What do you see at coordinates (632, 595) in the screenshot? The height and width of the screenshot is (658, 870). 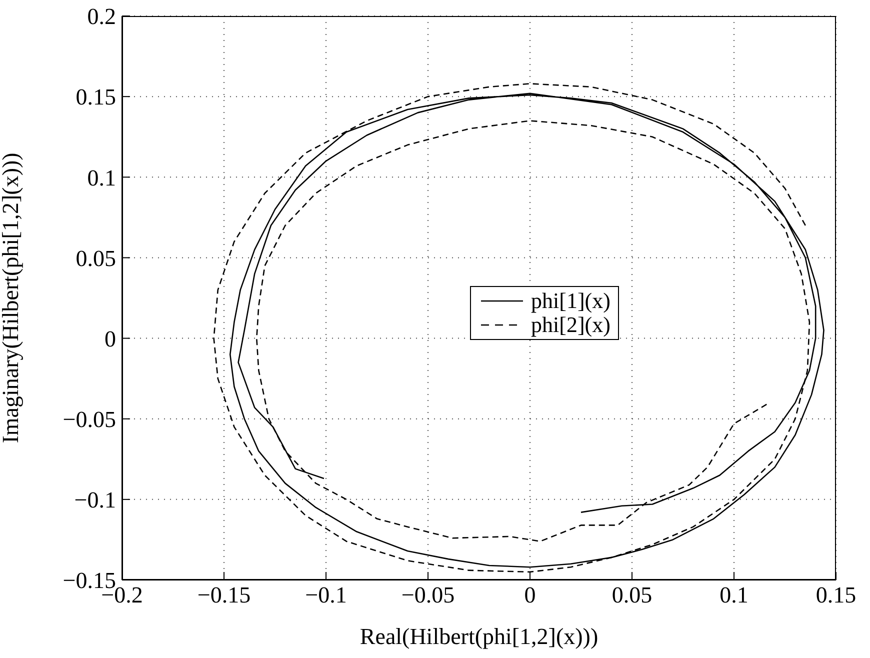 I see `x-tick-label: 0.05` at bounding box center [632, 595].